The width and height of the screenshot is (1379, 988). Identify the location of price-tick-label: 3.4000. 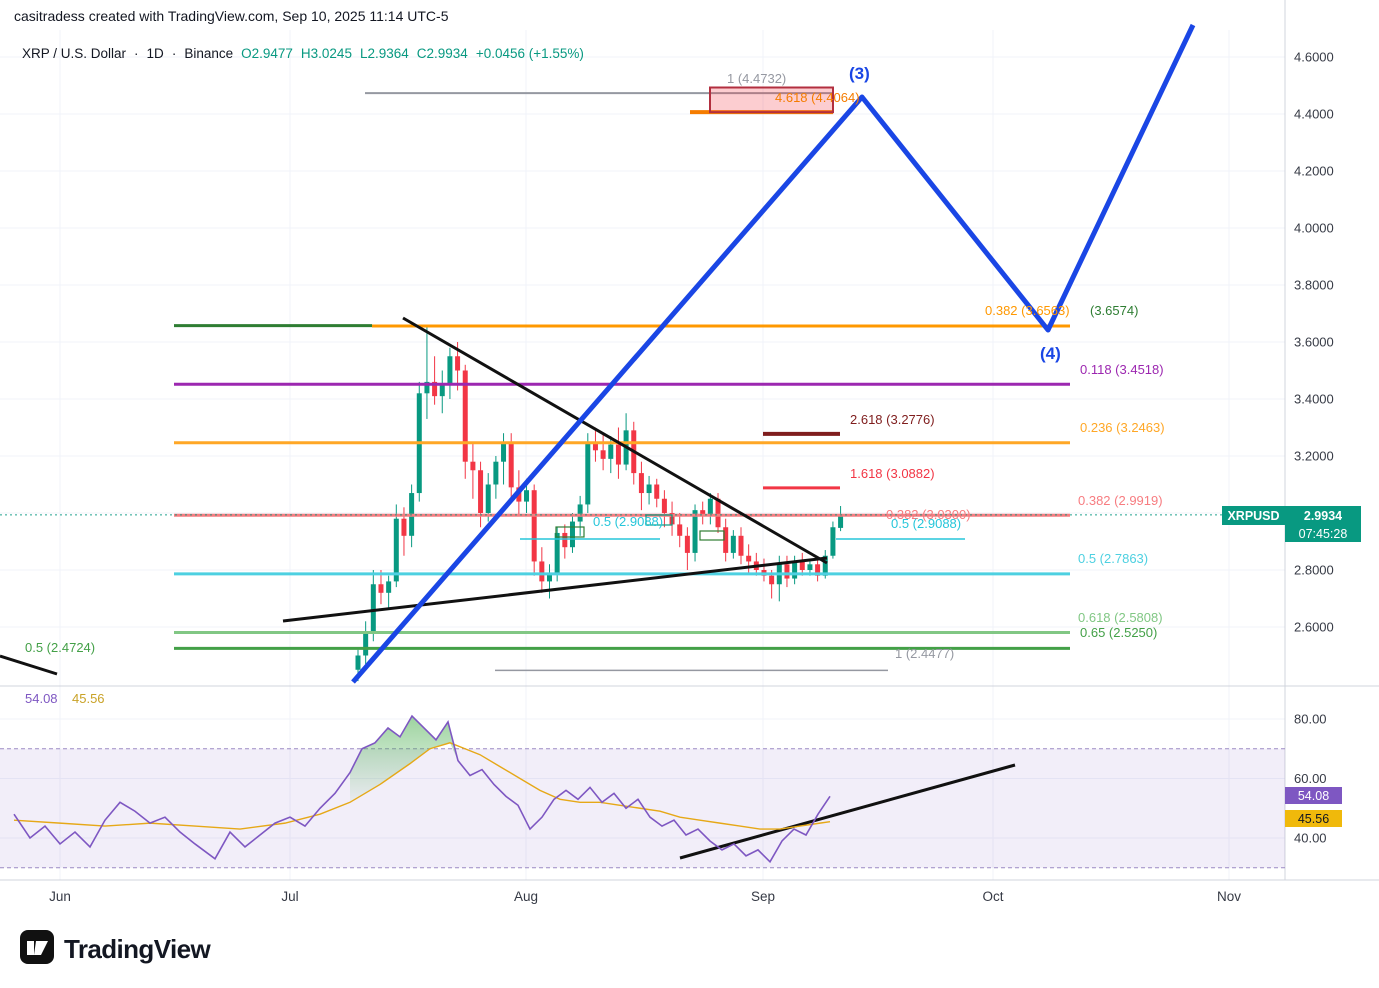
(1314, 399).